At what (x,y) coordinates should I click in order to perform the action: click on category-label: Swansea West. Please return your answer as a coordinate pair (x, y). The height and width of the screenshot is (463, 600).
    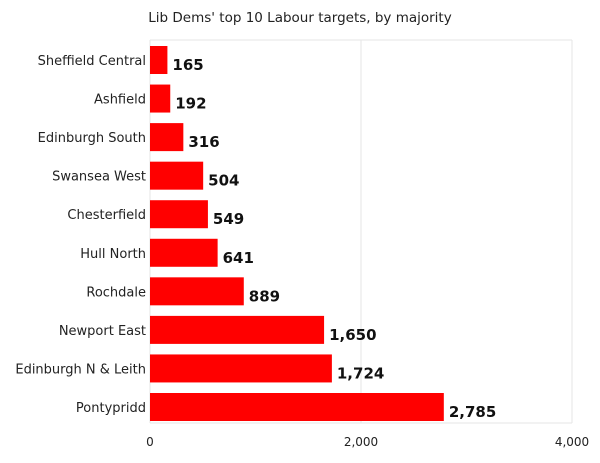
    Looking at the image, I should click on (99, 177).